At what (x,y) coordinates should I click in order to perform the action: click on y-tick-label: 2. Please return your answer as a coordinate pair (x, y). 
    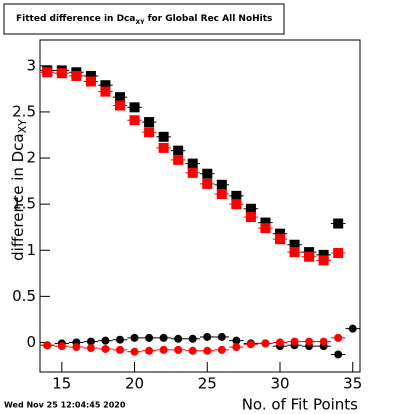
    Looking at the image, I should click on (31, 158).